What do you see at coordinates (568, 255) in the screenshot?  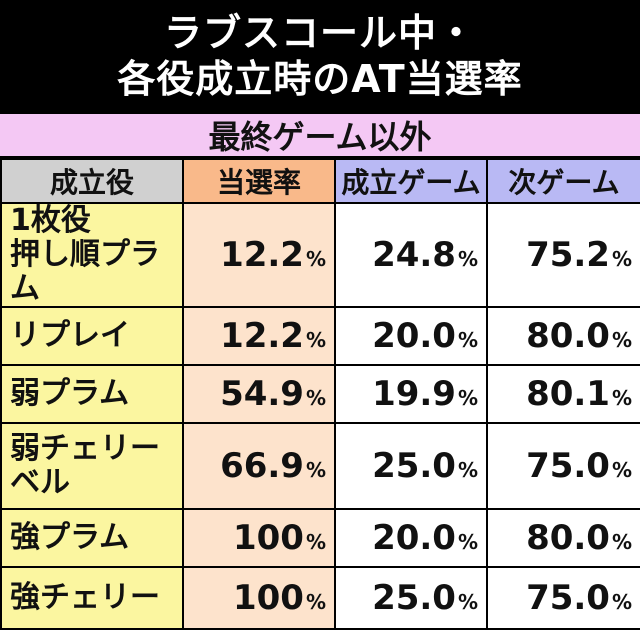 I see `next-game-value-number: 75.2` at bounding box center [568, 255].